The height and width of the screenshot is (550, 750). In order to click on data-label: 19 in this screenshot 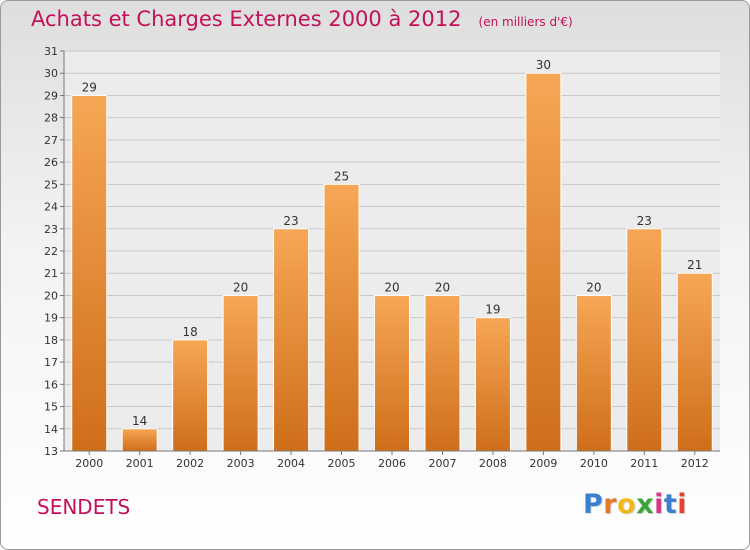, I will do `click(492, 310)`.